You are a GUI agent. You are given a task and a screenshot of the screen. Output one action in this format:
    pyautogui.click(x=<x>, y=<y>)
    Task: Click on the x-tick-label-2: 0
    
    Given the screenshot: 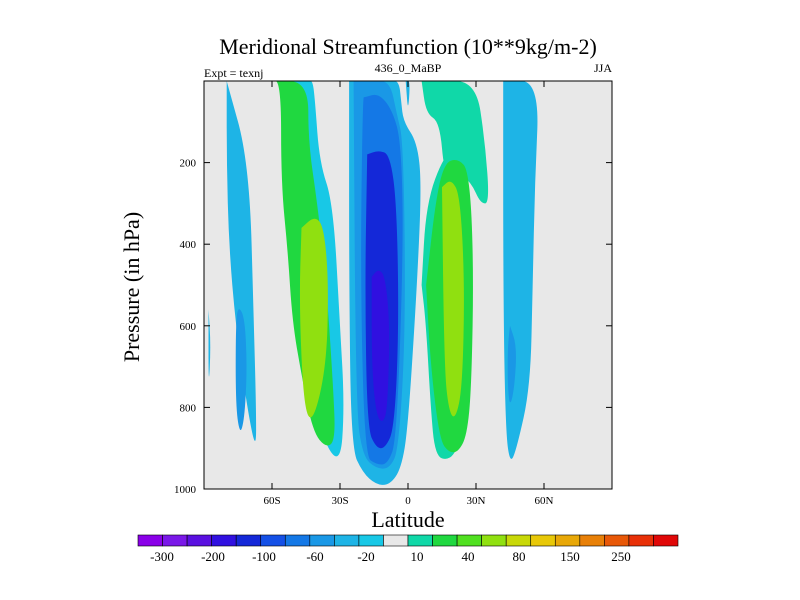 What is the action you would take?
    pyautogui.click(x=408, y=501)
    